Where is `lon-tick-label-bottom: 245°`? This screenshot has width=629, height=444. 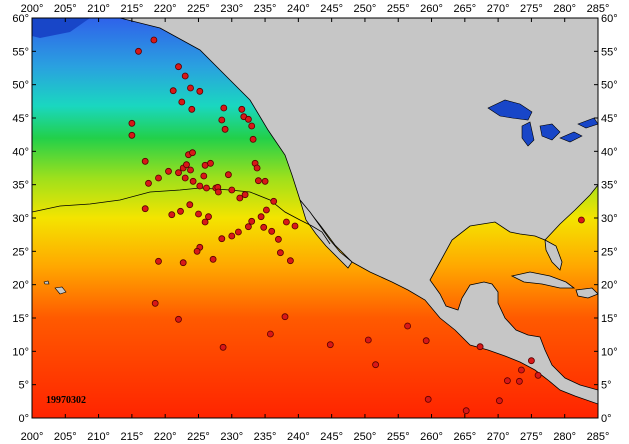
lon-tick-label-bottom: 245° is located at coordinates (331, 437).